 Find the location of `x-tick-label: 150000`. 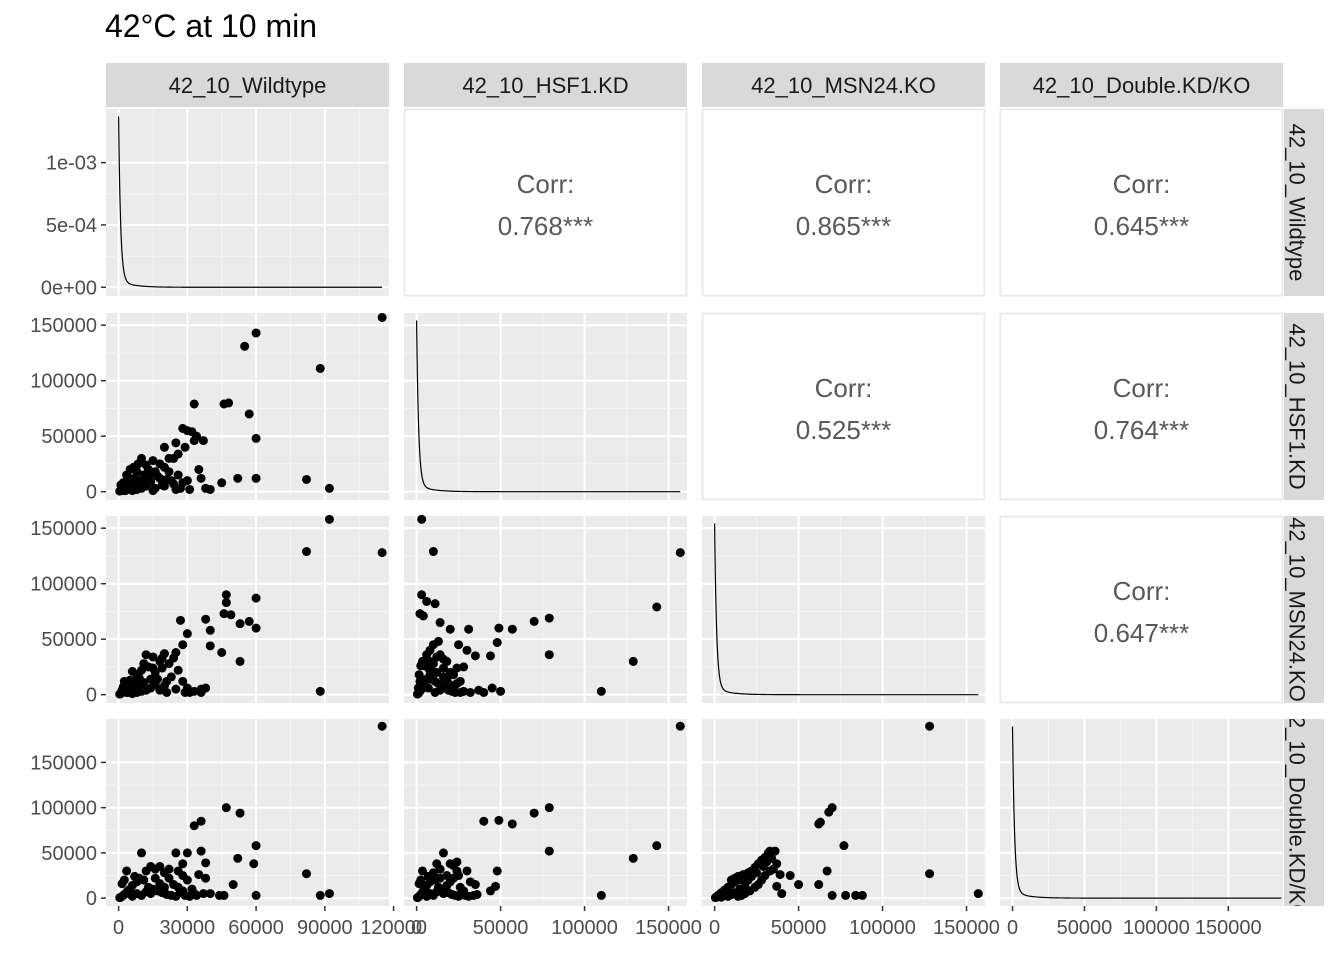

x-tick-label: 150000 is located at coordinates (1228, 928).